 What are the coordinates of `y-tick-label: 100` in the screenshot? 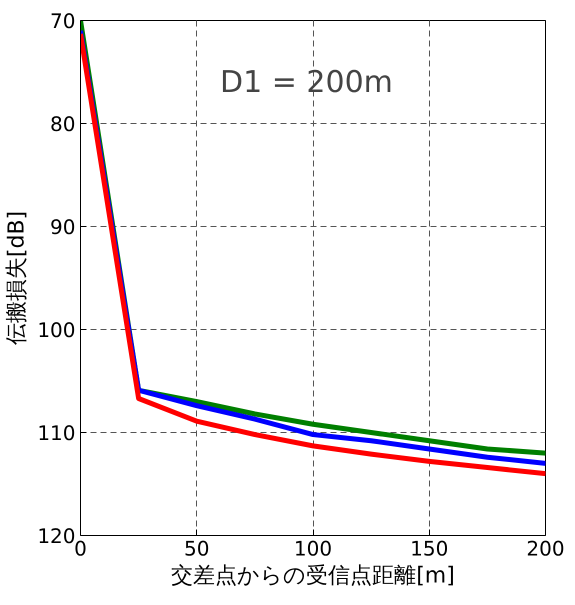 It's located at (56, 330).